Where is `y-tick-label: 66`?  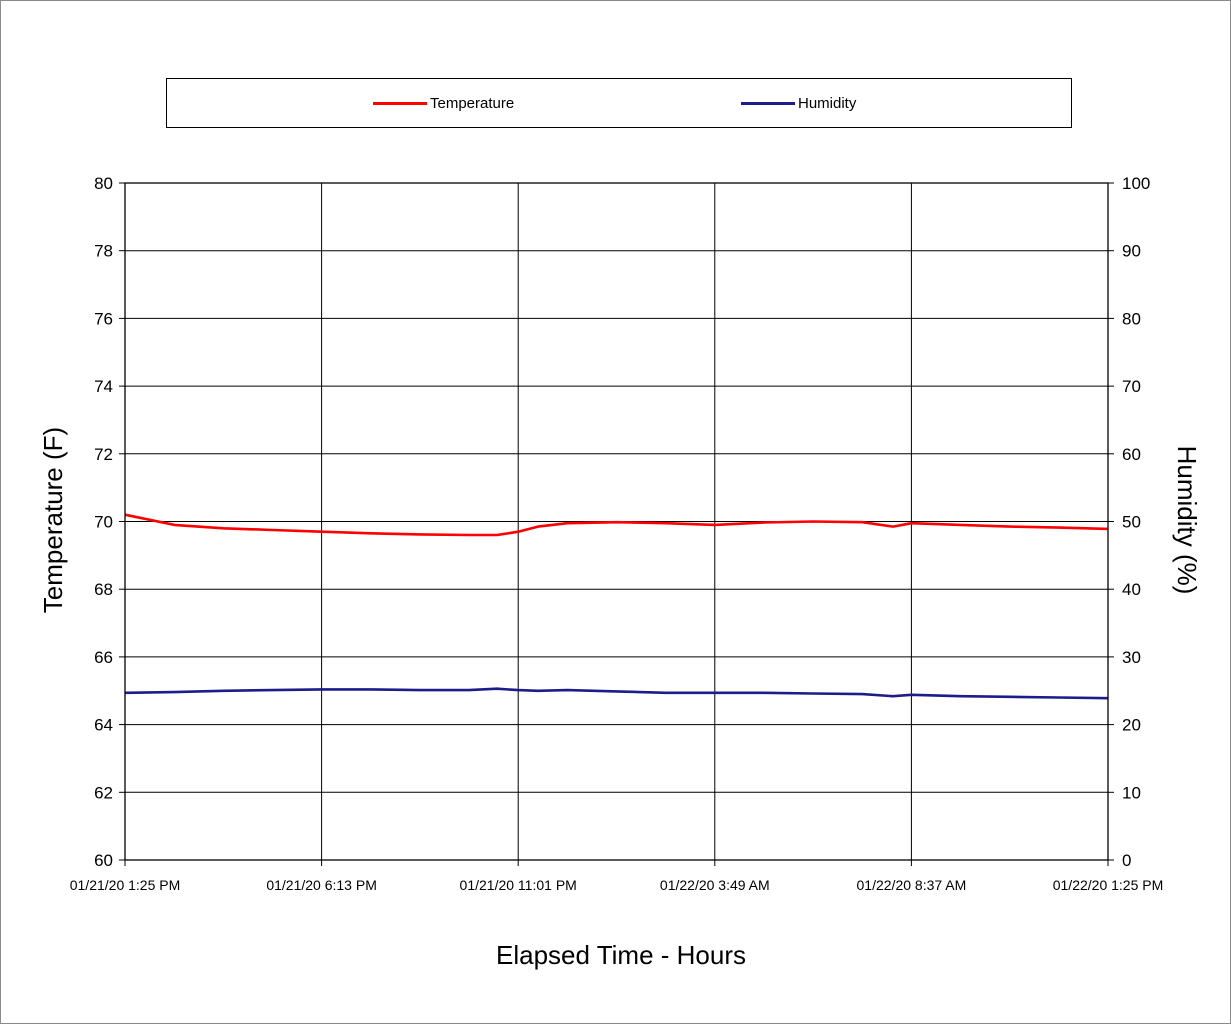 y-tick-label: 66 is located at coordinates (103, 657).